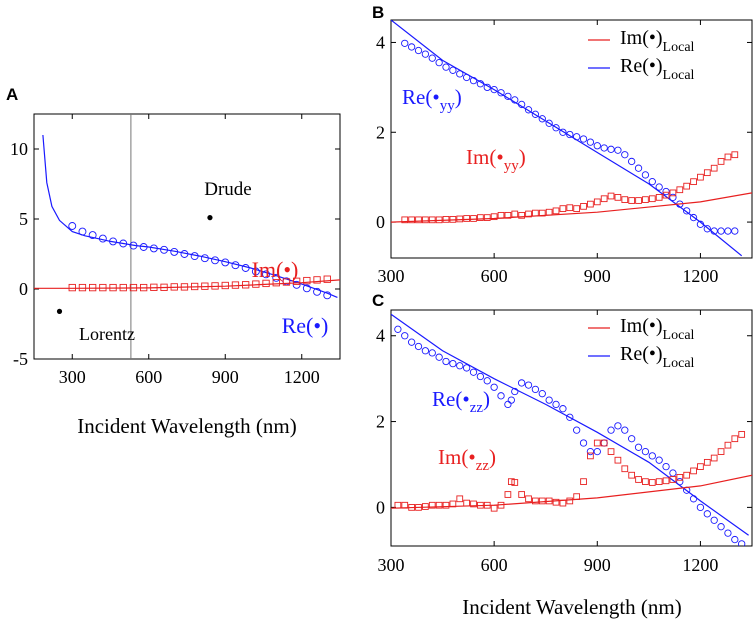  Describe the element at coordinates (657, 69) in the screenshot. I see `panel-b-legend-re-label: Re(•)Local` at that location.